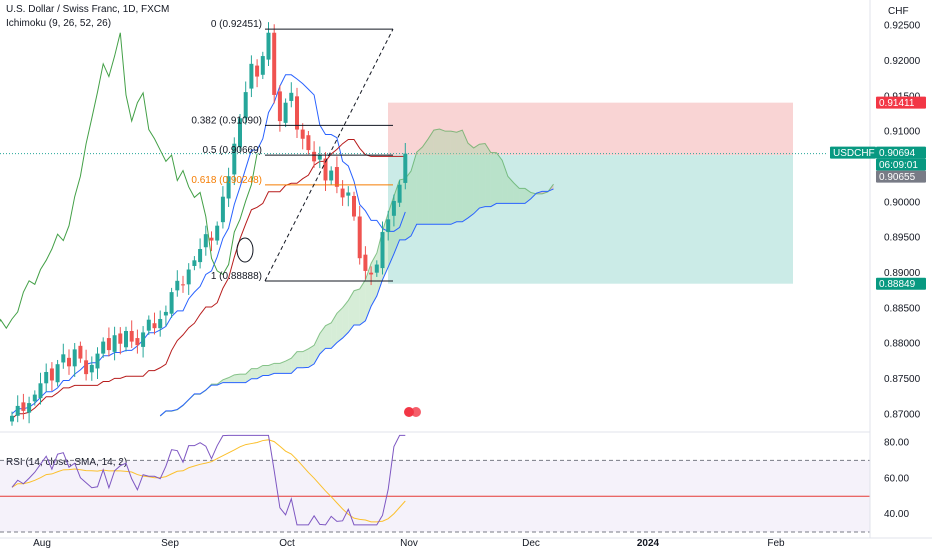 This screenshot has height=550, width=932. I want to click on fib-level-label: 0.5 (0.90669), so click(233, 150).